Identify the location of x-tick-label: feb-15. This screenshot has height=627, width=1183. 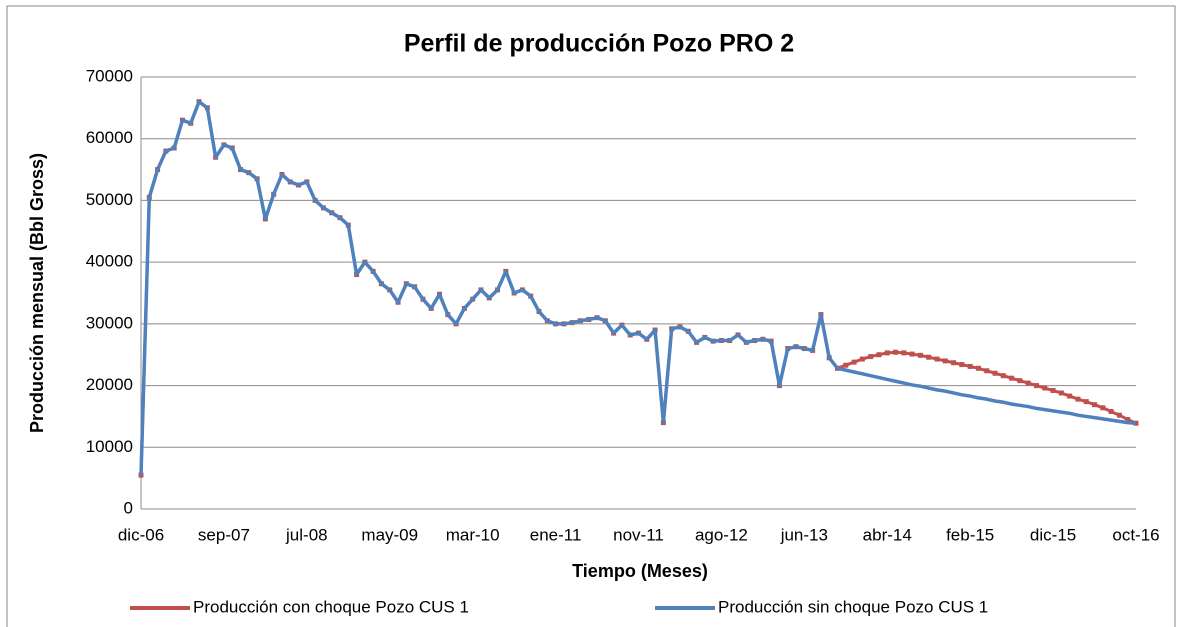
(970, 534).